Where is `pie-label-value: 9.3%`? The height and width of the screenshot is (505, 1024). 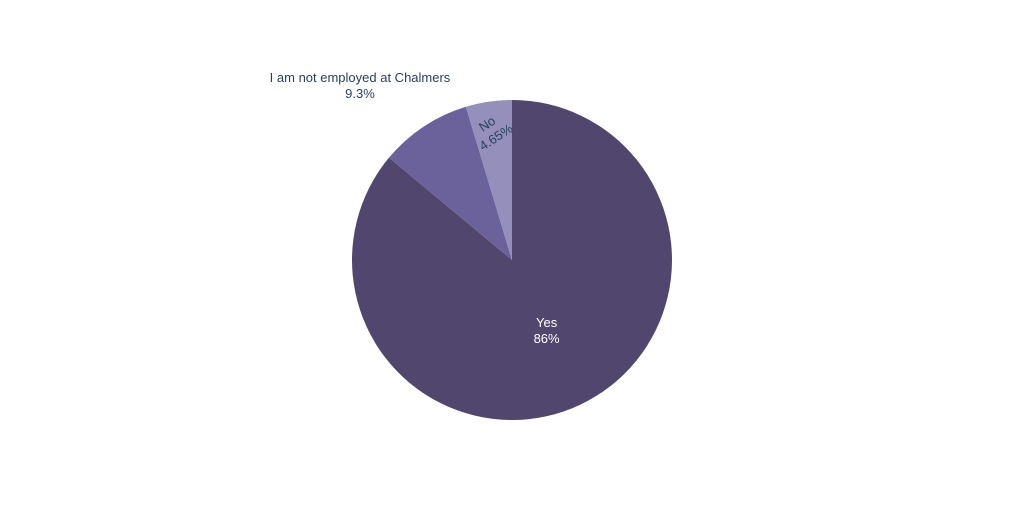
pie-label-value: 9.3% is located at coordinates (360, 93).